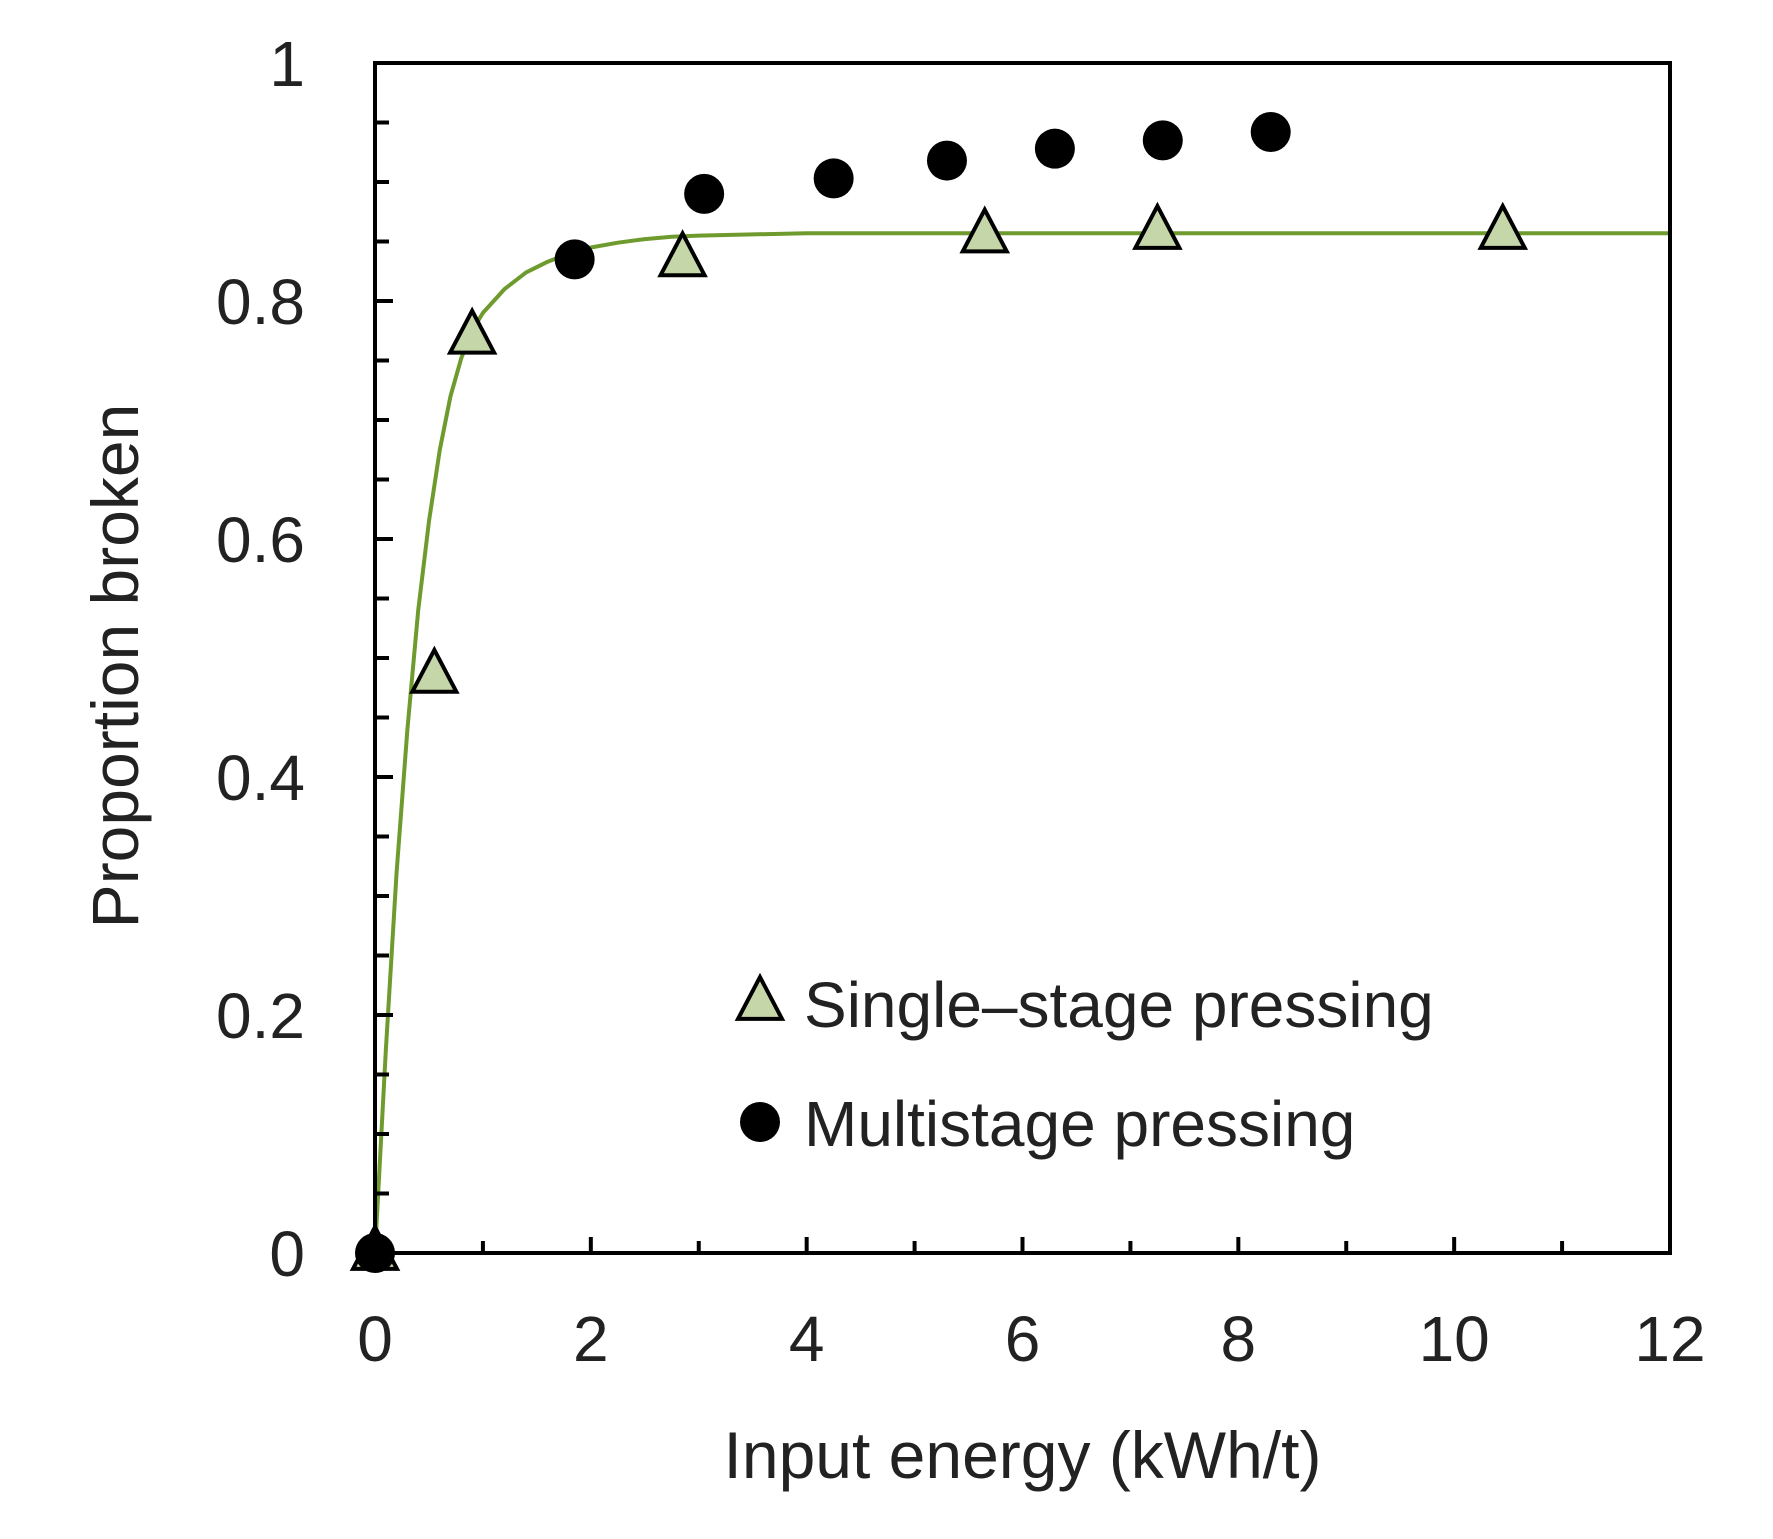 Image resolution: width=1773 pixels, height=1539 pixels. What do you see at coordinates (1239, 1339) in the screenshot?
I see `x-tick-label: 8` at bounding box center [1239, 1339].